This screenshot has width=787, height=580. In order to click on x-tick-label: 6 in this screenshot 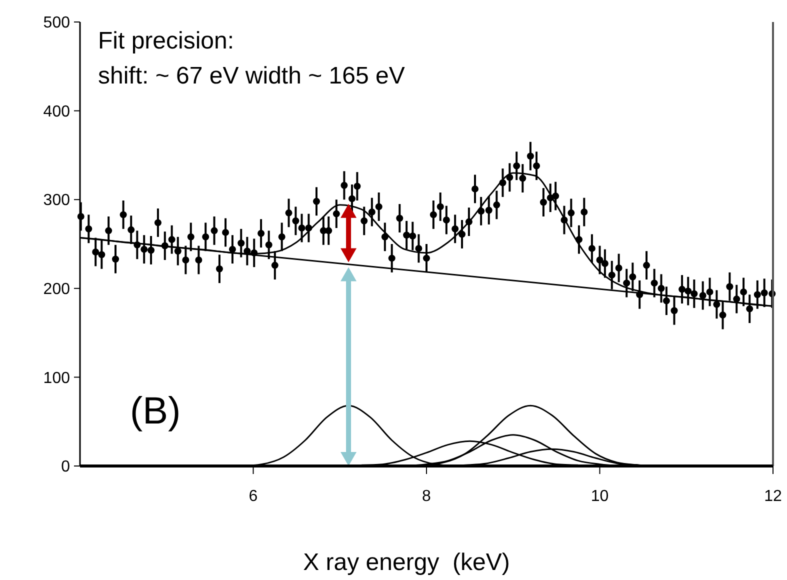, I will do `click(253, 496)`.